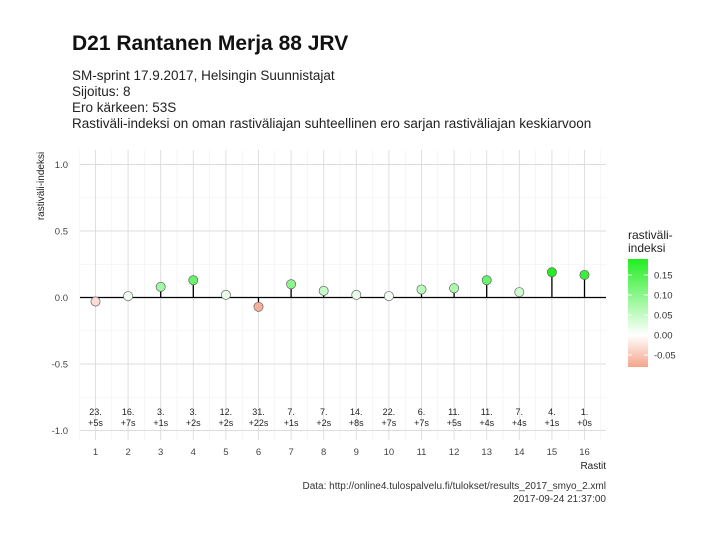 The height and width of the screenshot is (540, 720). I want to click on x-tick-label: 1, so click(95, 452).